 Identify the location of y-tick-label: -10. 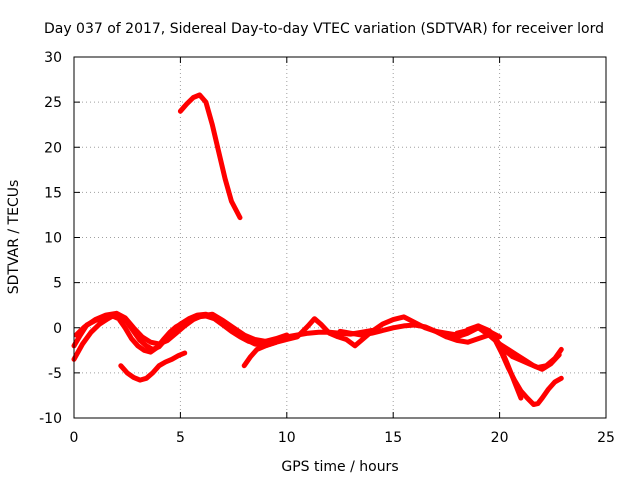
(50, 419).